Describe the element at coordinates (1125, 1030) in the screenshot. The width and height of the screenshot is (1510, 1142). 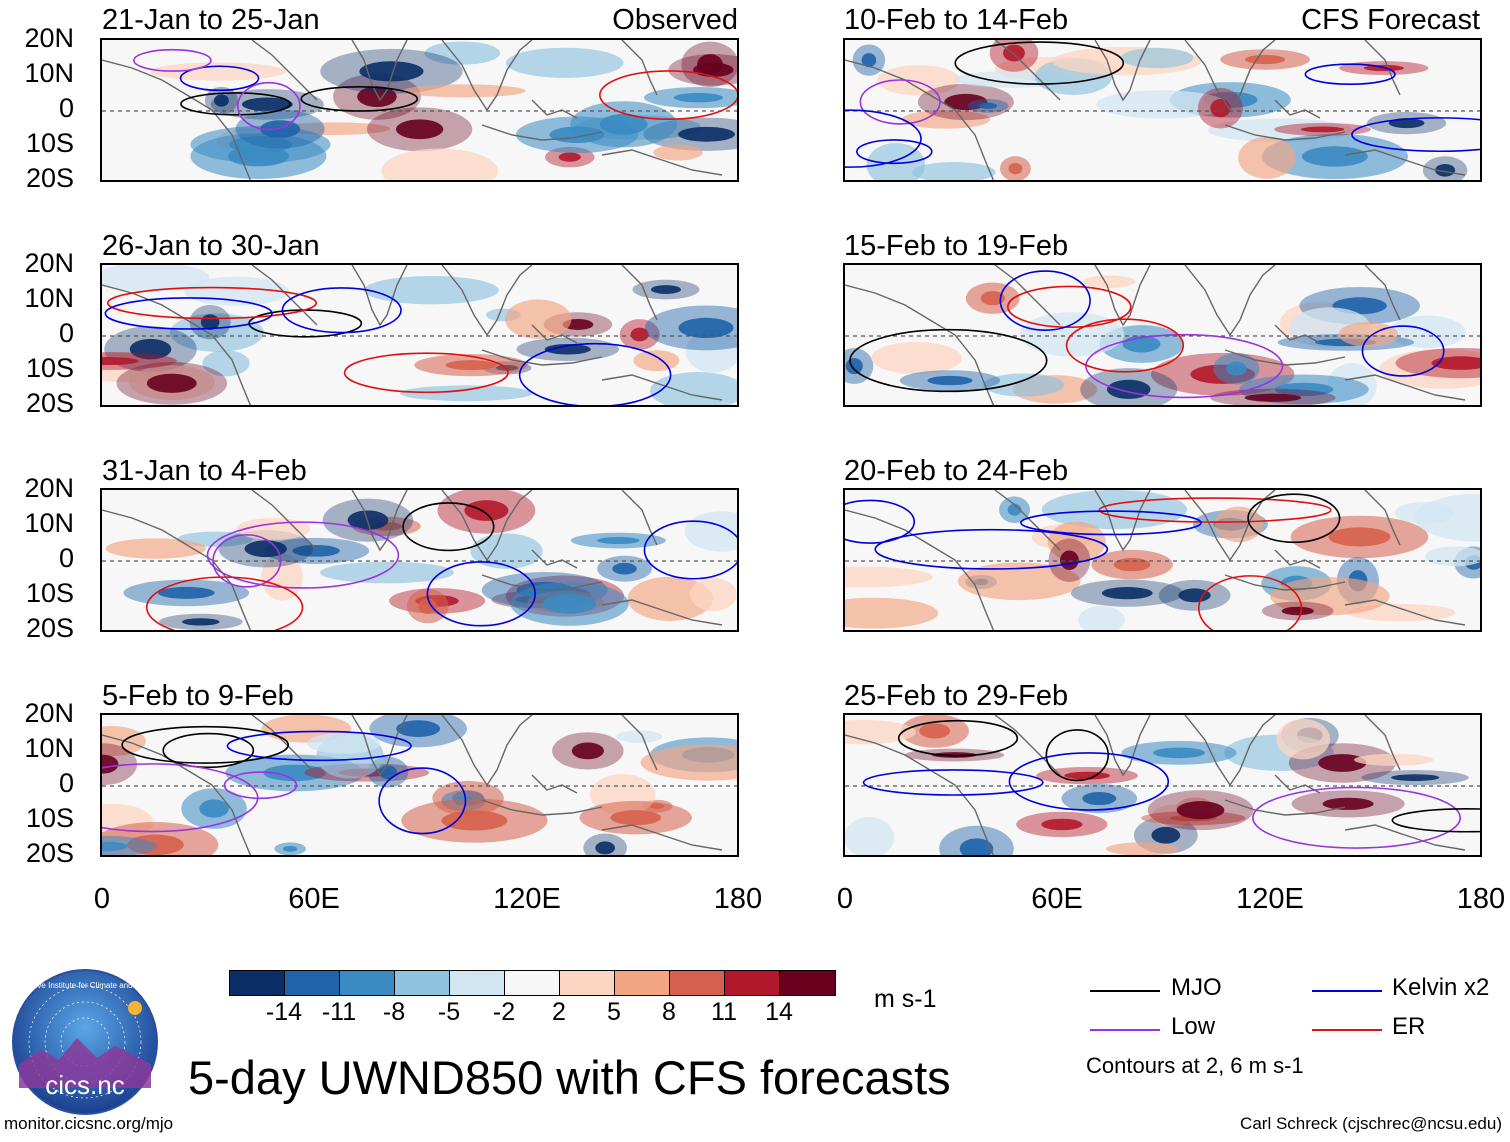
I see `legend-line-low` at that location.